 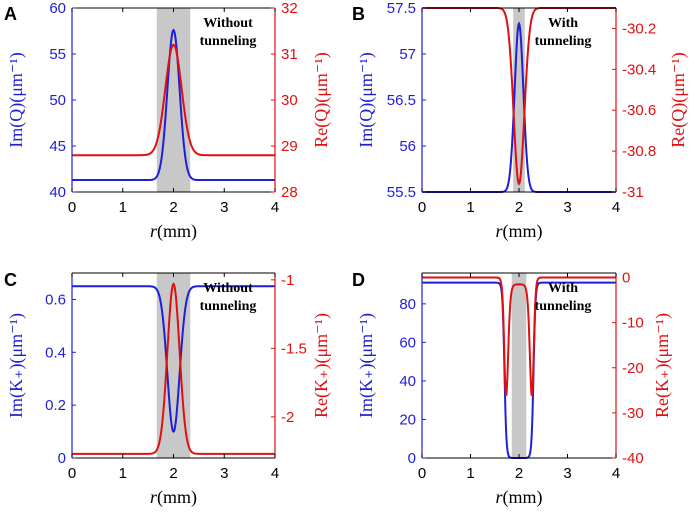 What do you see at coordinates (633, 368) in the screenshot?
I see `y-tick-label-right: -20` at bounding box center [633, 368].